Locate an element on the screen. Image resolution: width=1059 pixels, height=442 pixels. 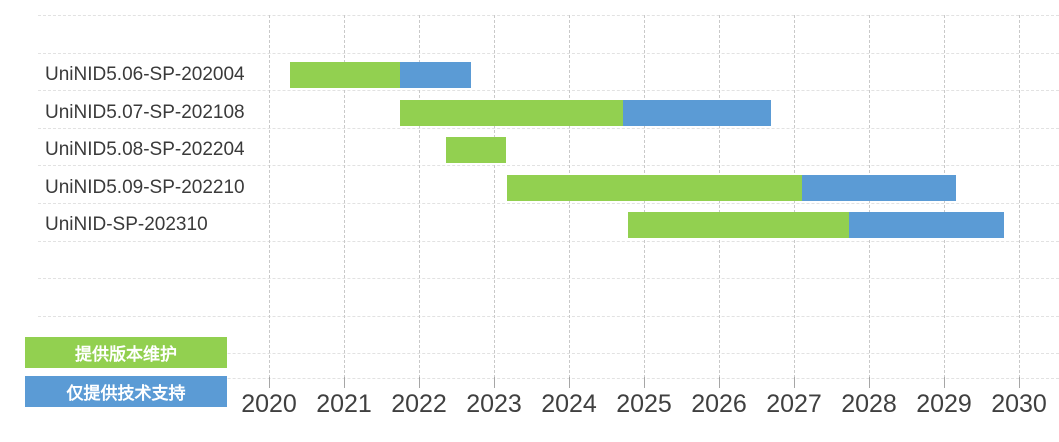
category-label: UniNID5.06-SP-202004 is located at coordinates (145, 74).